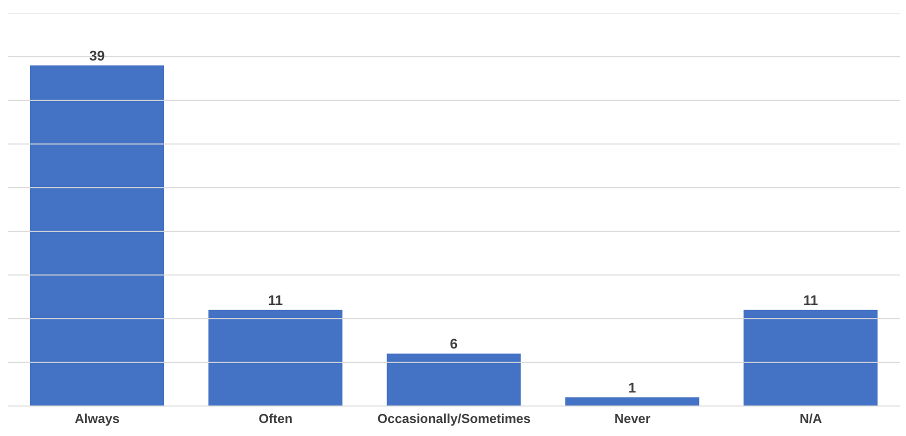 This screenshot has width=906, height=436. What do you see at coordinates (275, 418) in the screenshot?
I see `x-tick-label: Often` at bounding box center [275, 418].